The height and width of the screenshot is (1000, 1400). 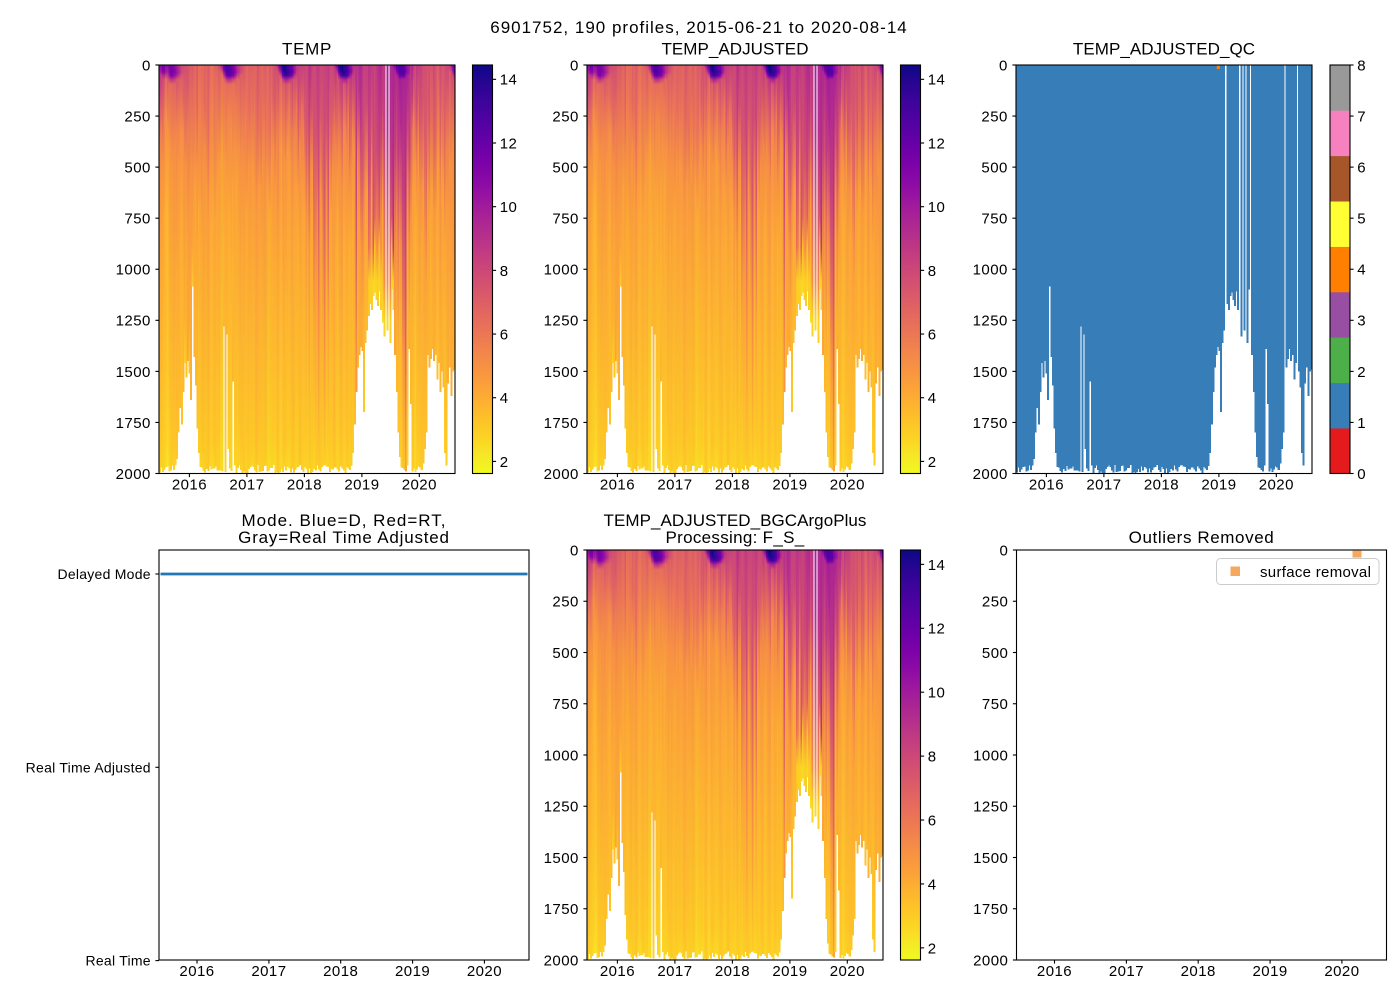 What do you see at coordinates (1361, 219) in the screenshot?
I see `svg-text: 5` at bounding box center [1361, 219].